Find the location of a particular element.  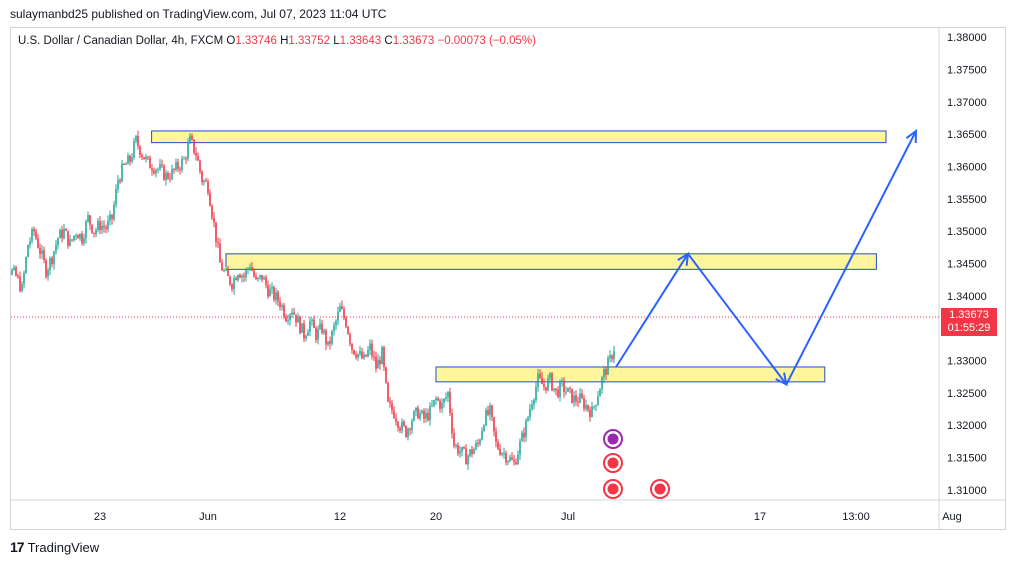

high-label: H is located at coordinates (284, 41).